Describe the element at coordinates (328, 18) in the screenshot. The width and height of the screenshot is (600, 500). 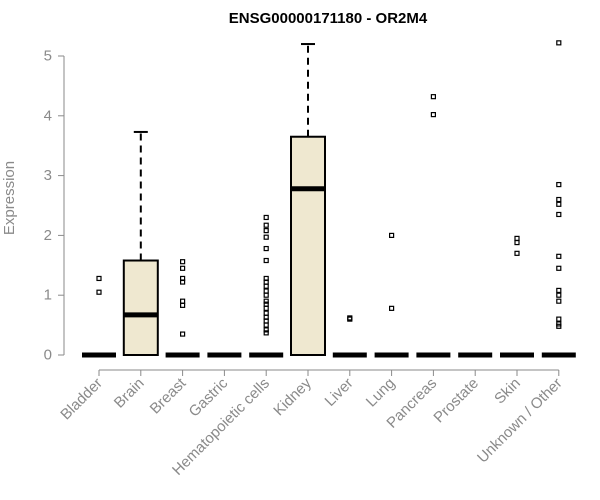
I see `chart-title: ENSG00000171180 - OR2M4` at that location.